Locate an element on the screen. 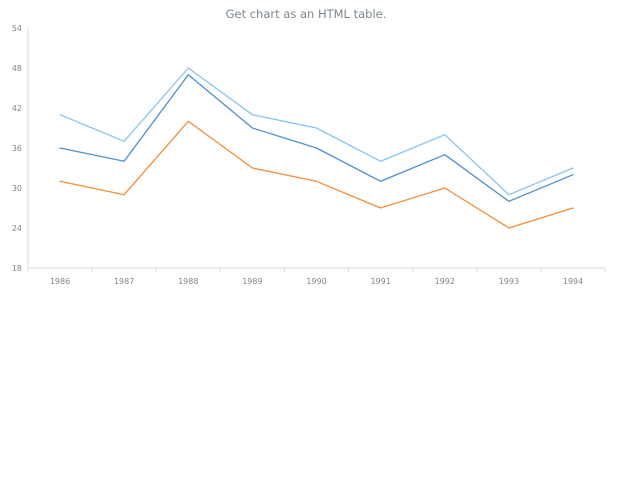 Image resolution: width=620 pixels, height=485 pixels. x-tick-label: 1994 is located at coordinates (573, 281).